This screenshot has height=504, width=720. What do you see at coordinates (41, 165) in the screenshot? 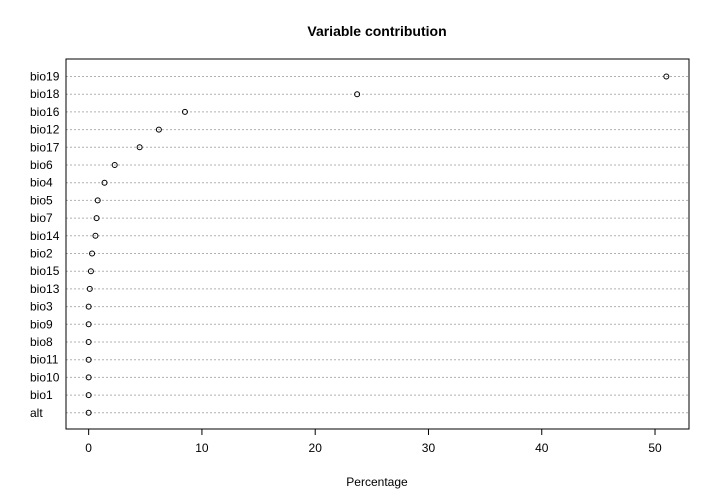
I see `category-label-bio6: bio6` at bounding box center [41, 165].